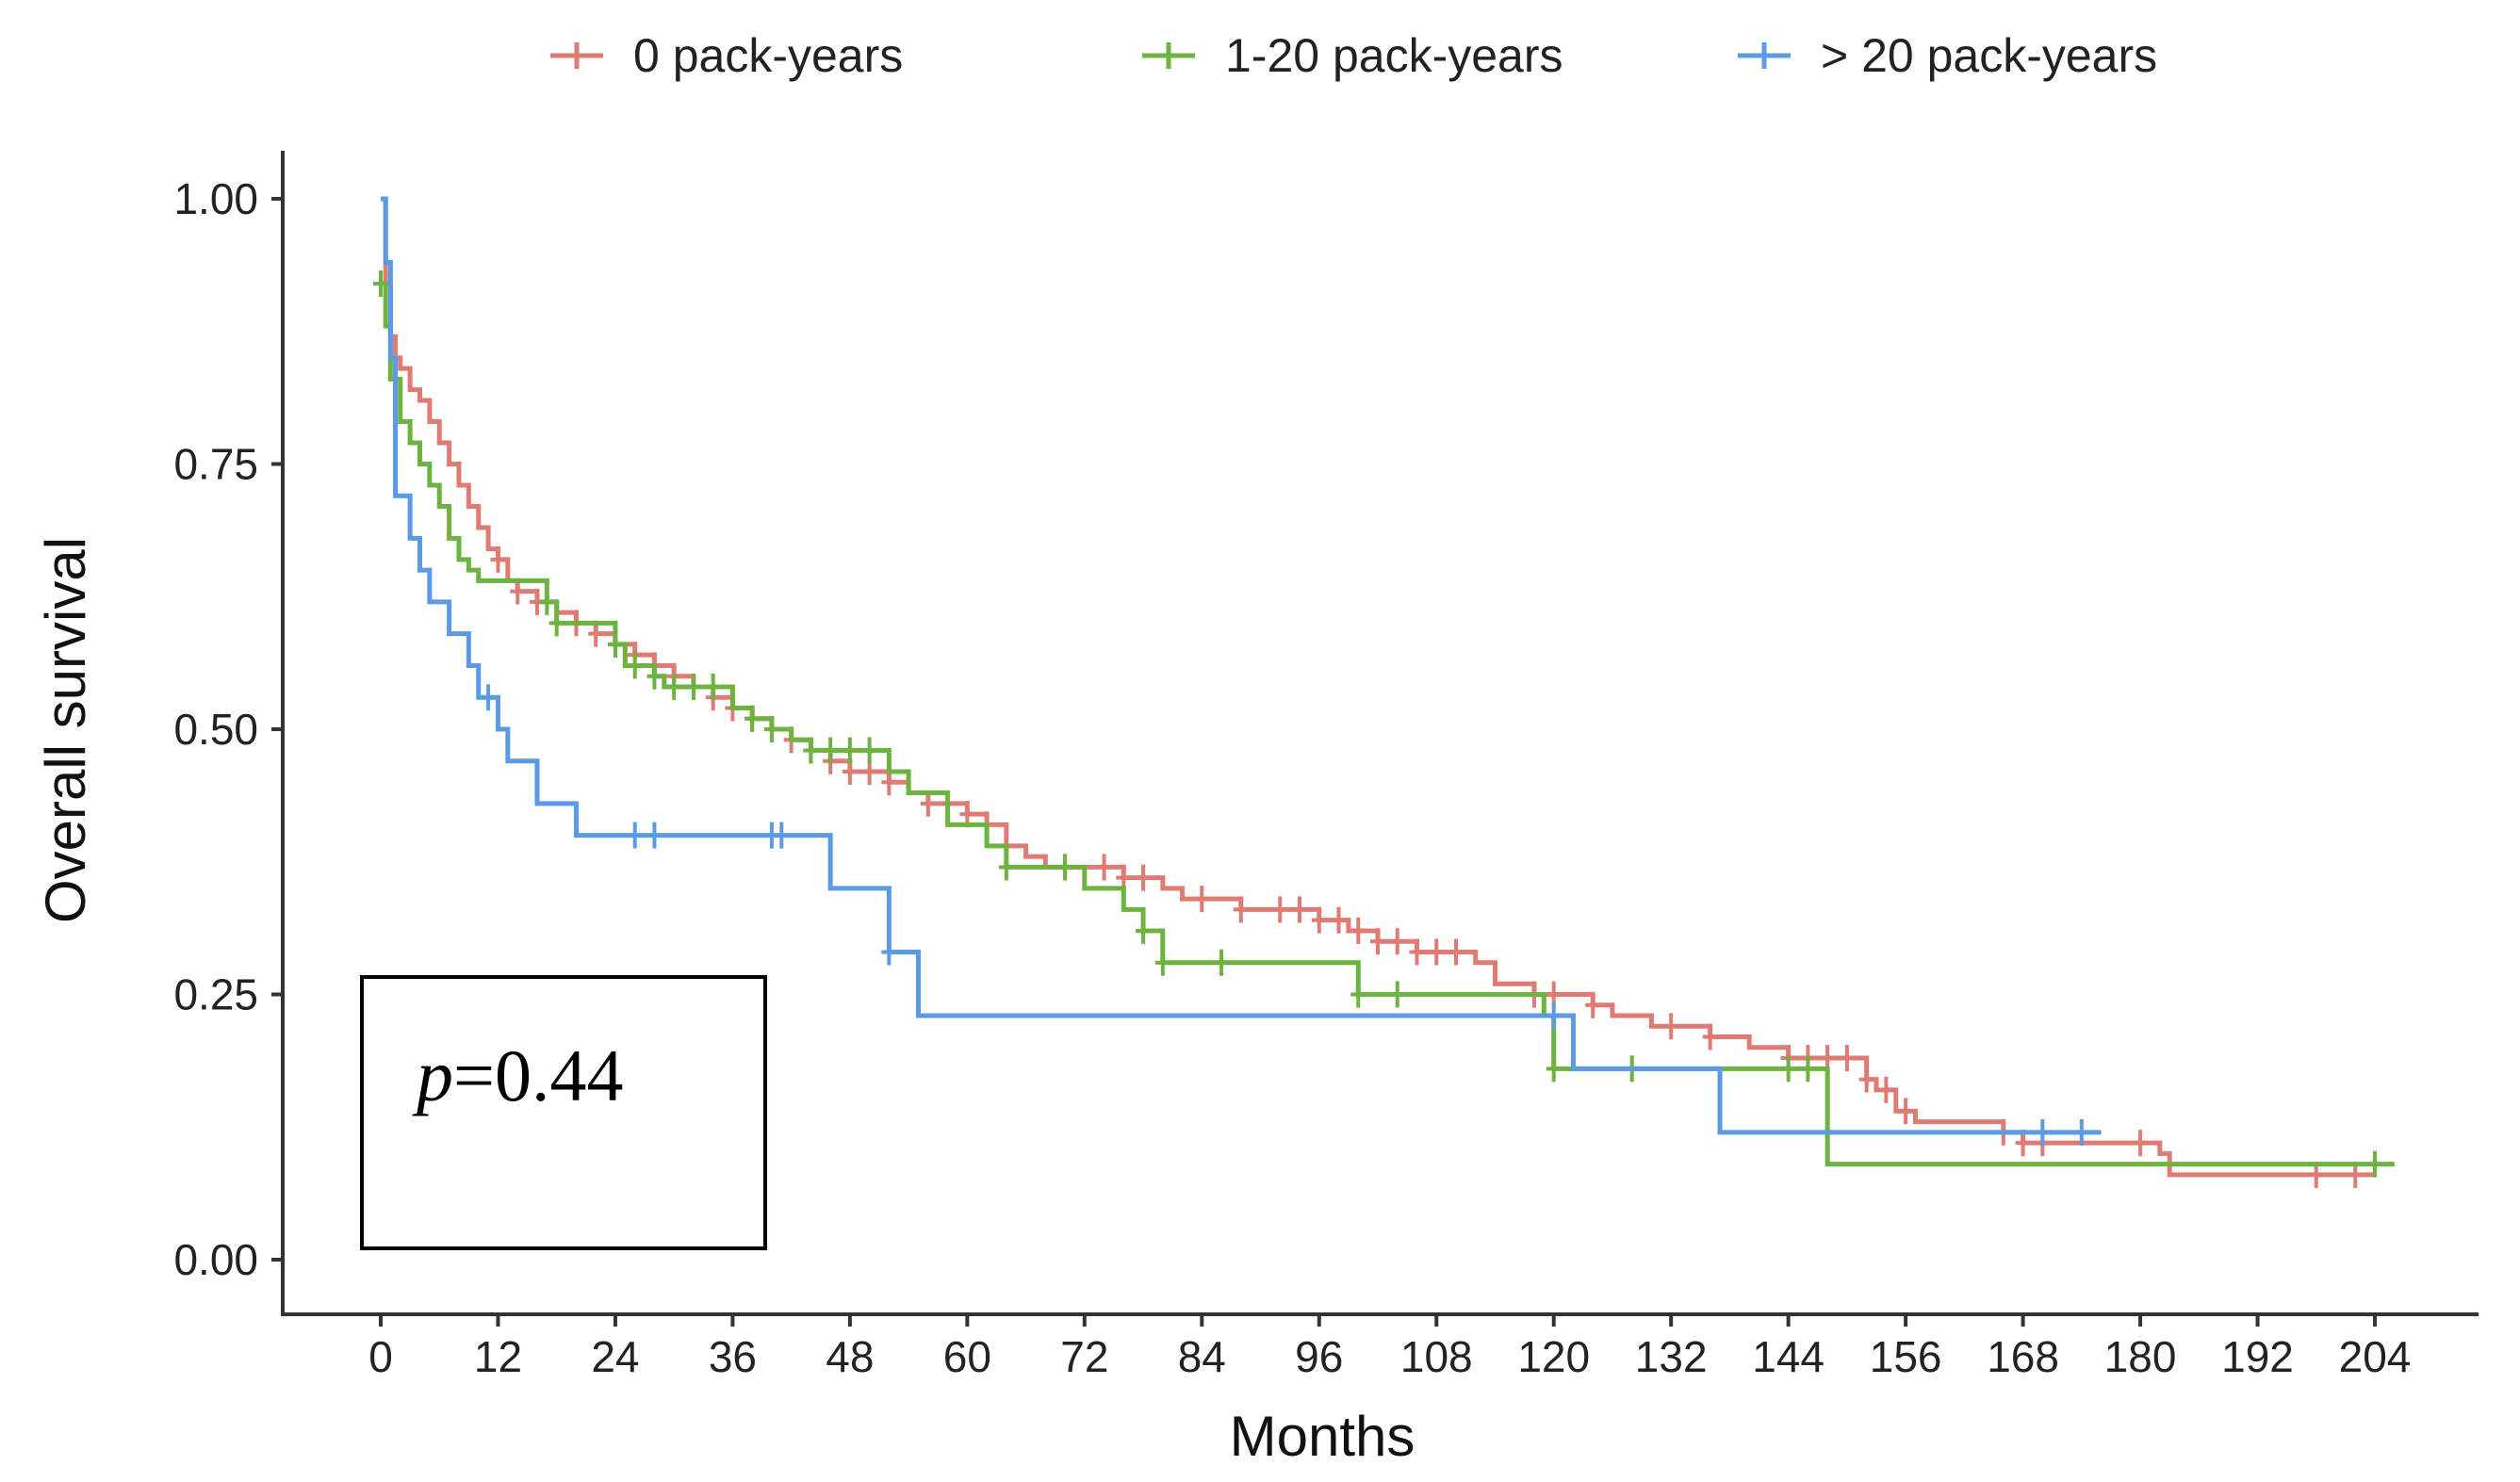 The image size is (2520, 1482). What do you see at coordinates (538, 1075) in the screenshot?
I see `p-value: =0.44` at bounding box center [538, 1075].